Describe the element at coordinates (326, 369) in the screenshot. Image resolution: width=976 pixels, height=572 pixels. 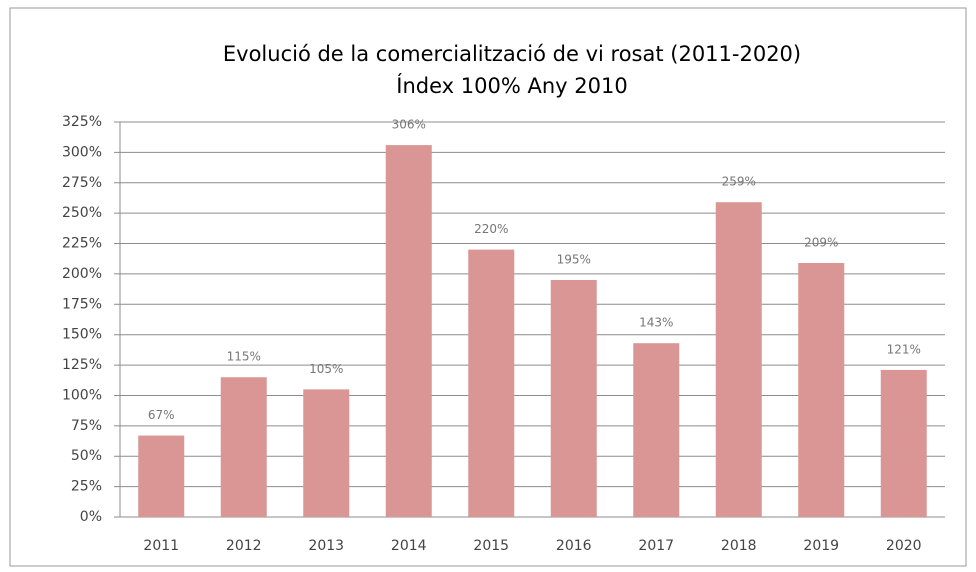
I see `data-label: 105%` at that location.